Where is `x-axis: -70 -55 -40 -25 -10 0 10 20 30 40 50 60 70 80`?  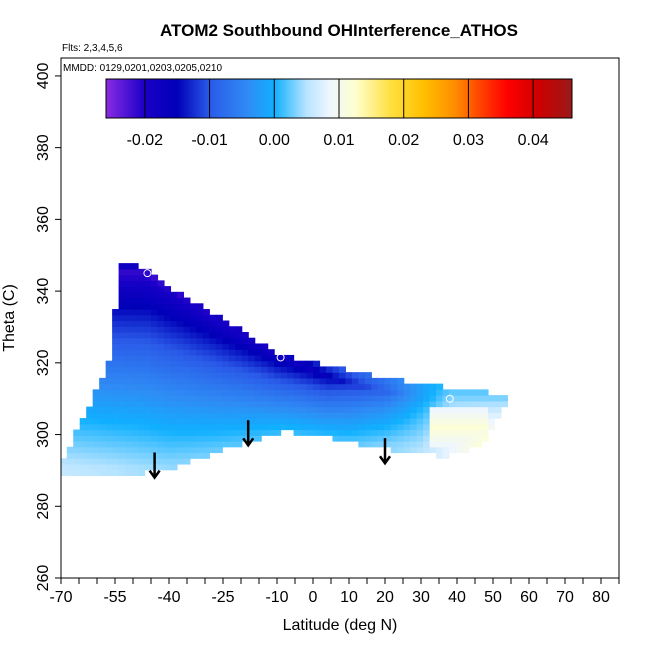 x-axis: -70 -55 -40 -25 -10 0 10 20 30 40 50 60 70 80 is located at coordinates (334, 592).